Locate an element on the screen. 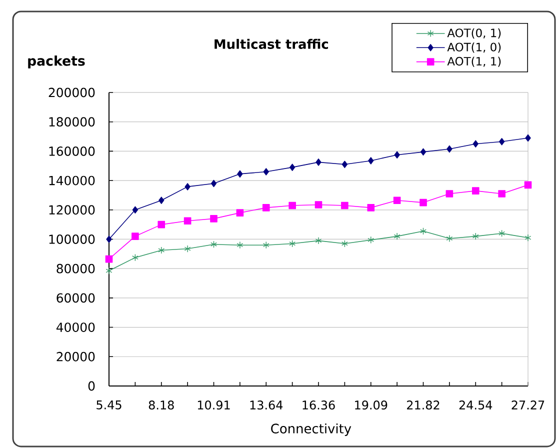 The image size is (558, 448). legend-label: AOT(1, 0) is located at coordinates (474, 47).